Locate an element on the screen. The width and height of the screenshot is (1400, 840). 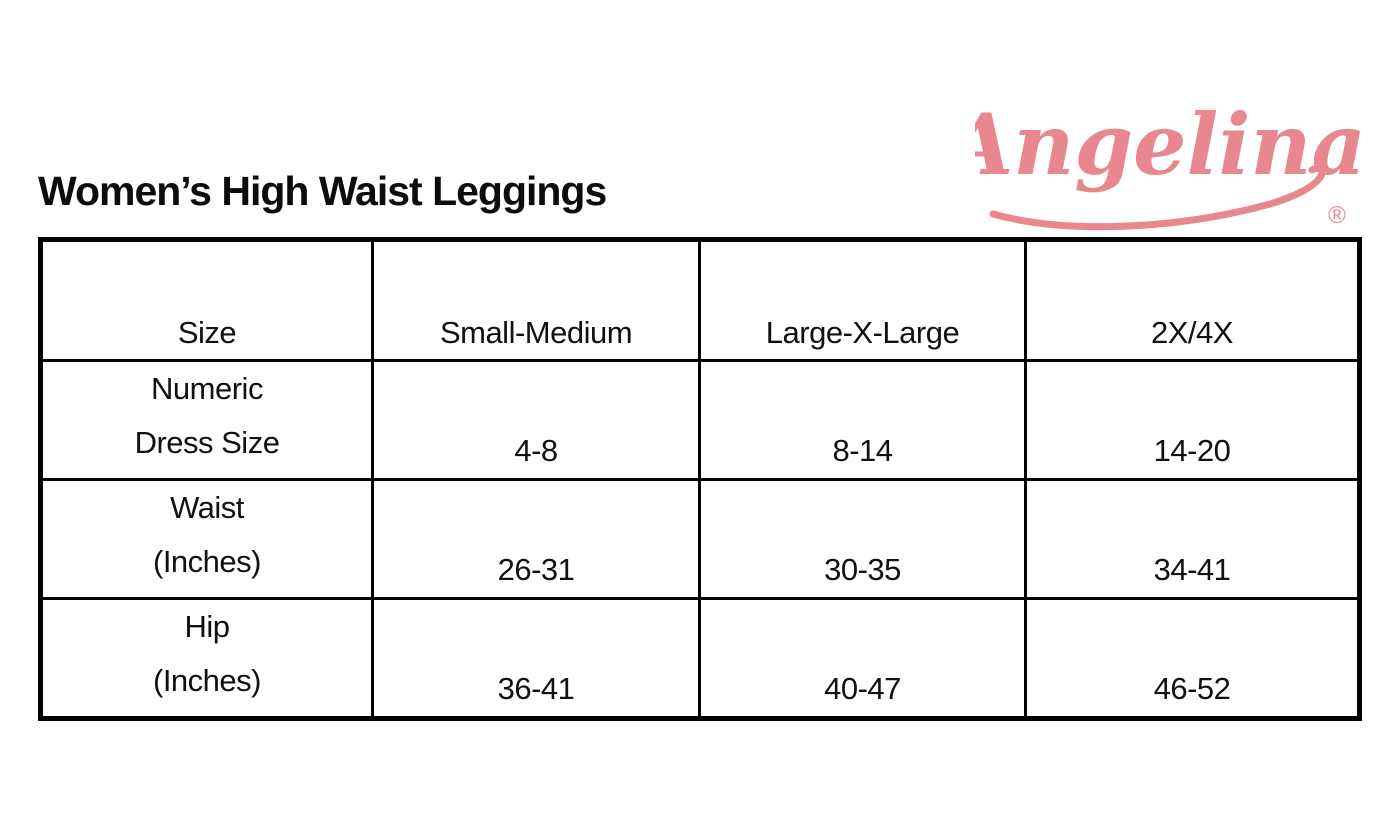
table-header-row: Size Small-Medium Large-X-Large 2X/4X is located at coordinates (700, 300).